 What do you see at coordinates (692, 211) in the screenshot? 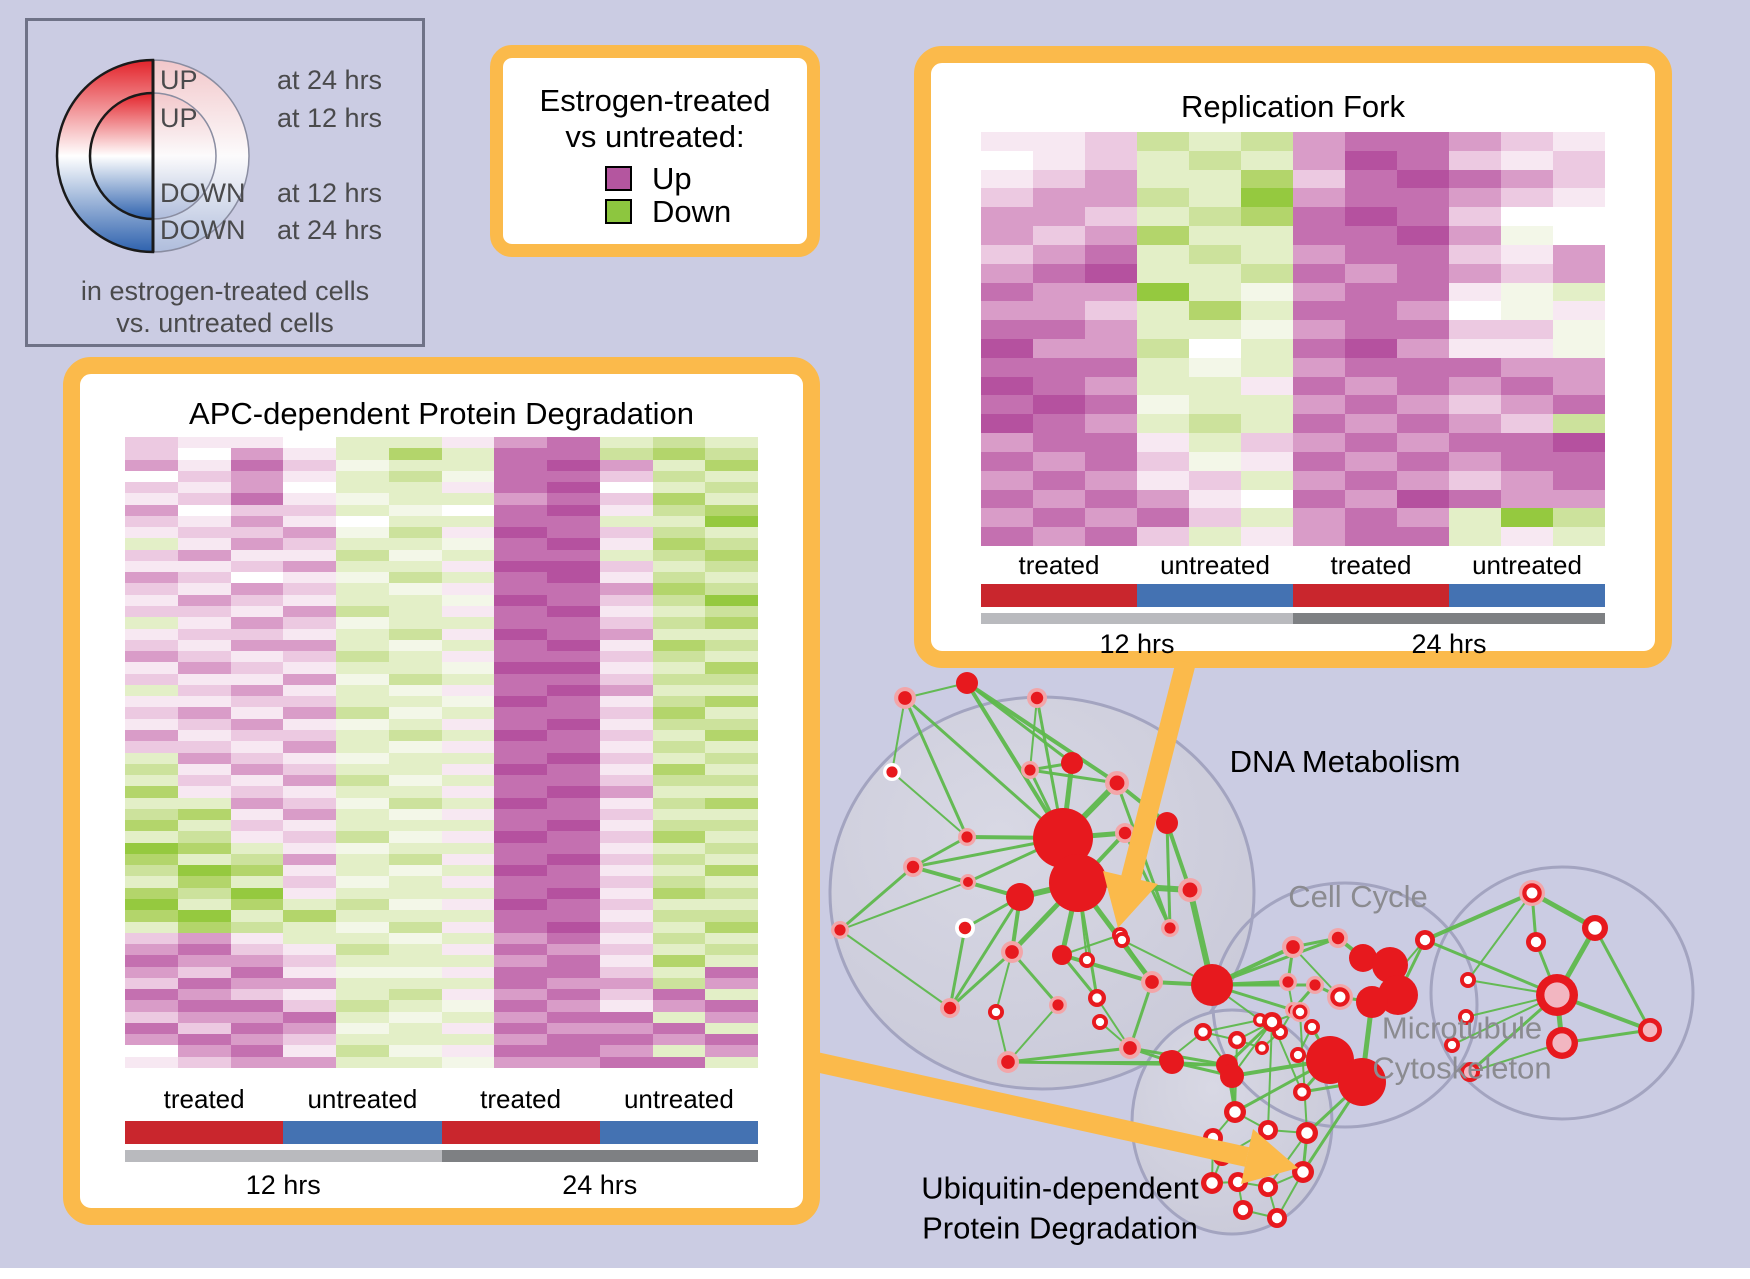
I see `down-label: Down` at bounding box center [692, 211].